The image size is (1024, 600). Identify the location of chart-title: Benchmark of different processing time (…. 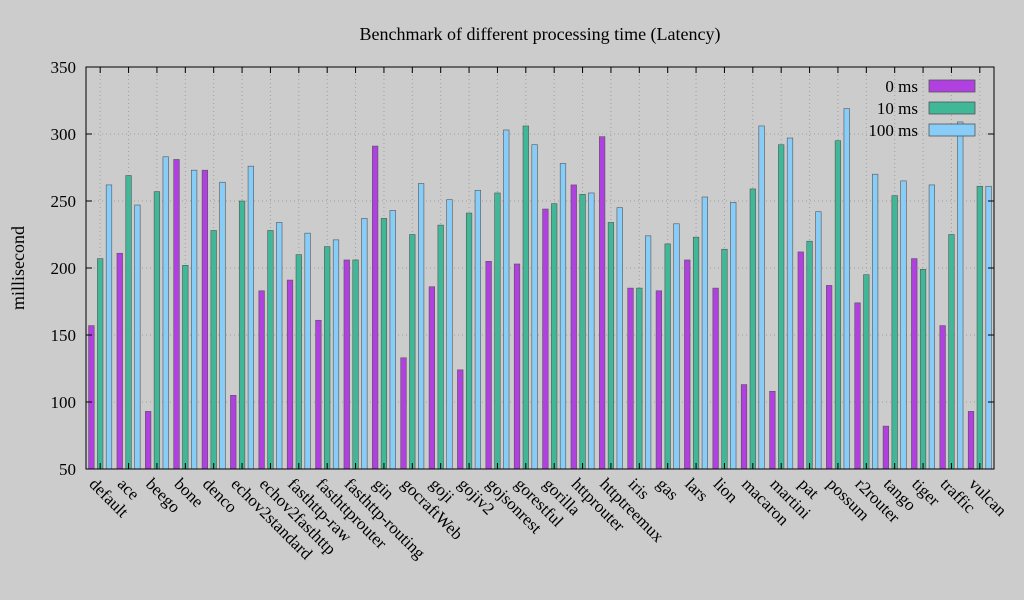
(539, 34).